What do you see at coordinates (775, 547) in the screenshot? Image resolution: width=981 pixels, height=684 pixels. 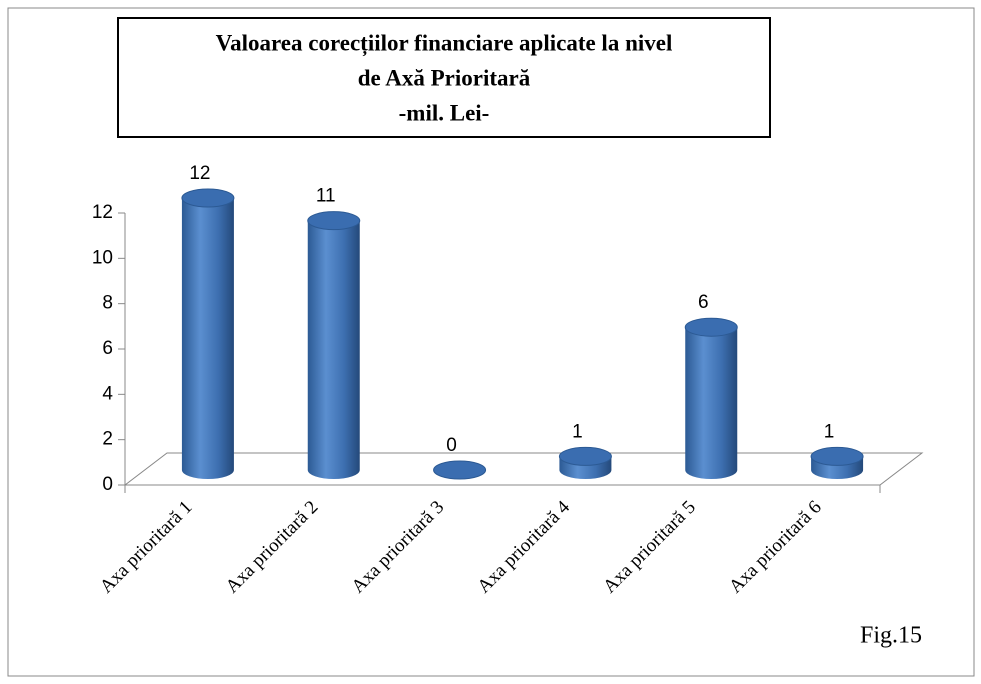 I see `x-tick-label: Axa prioritară 6` at bounding box center [775, 547].